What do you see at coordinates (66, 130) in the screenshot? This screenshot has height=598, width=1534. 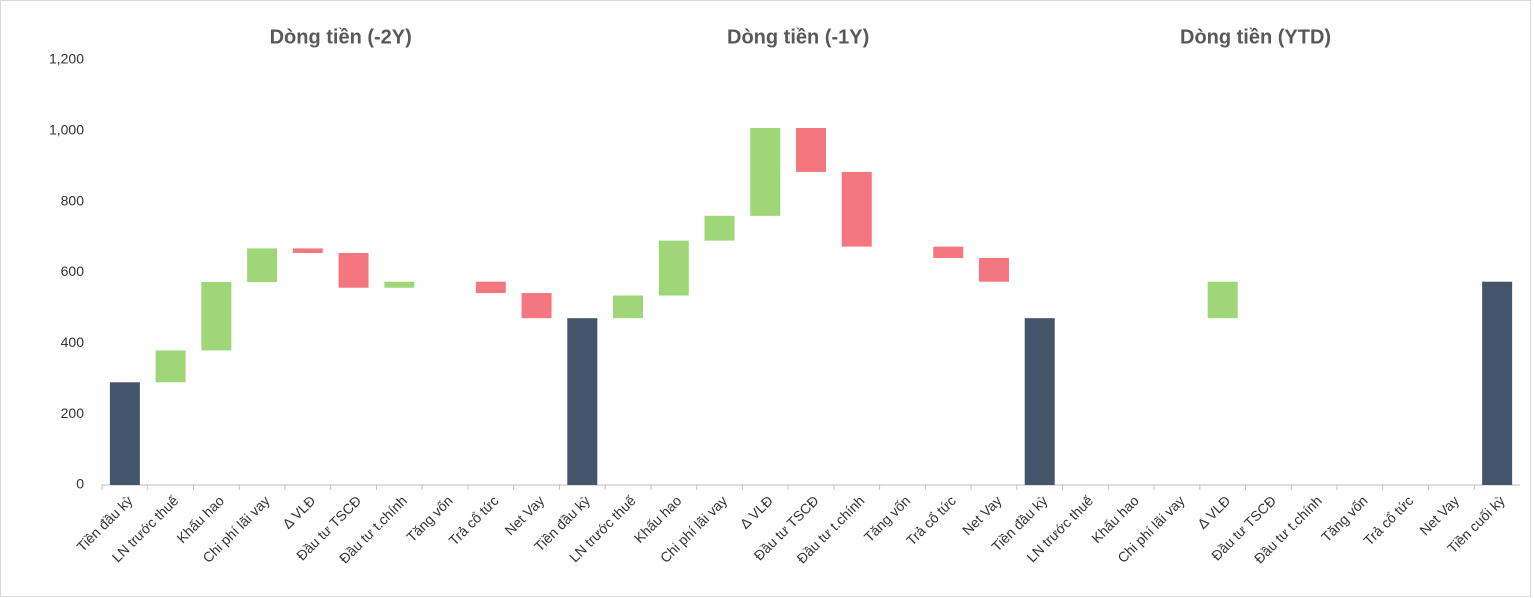 I see `y-tick-label: 1,000` at bounding box center [66, 130].